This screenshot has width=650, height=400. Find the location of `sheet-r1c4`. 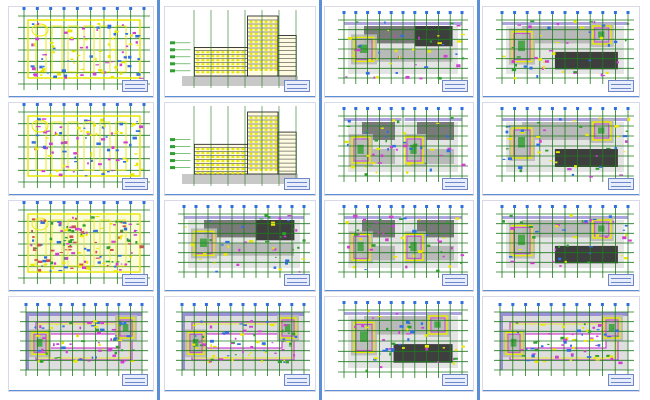

sheet-r1c4 is located at coordinates (561, 52).